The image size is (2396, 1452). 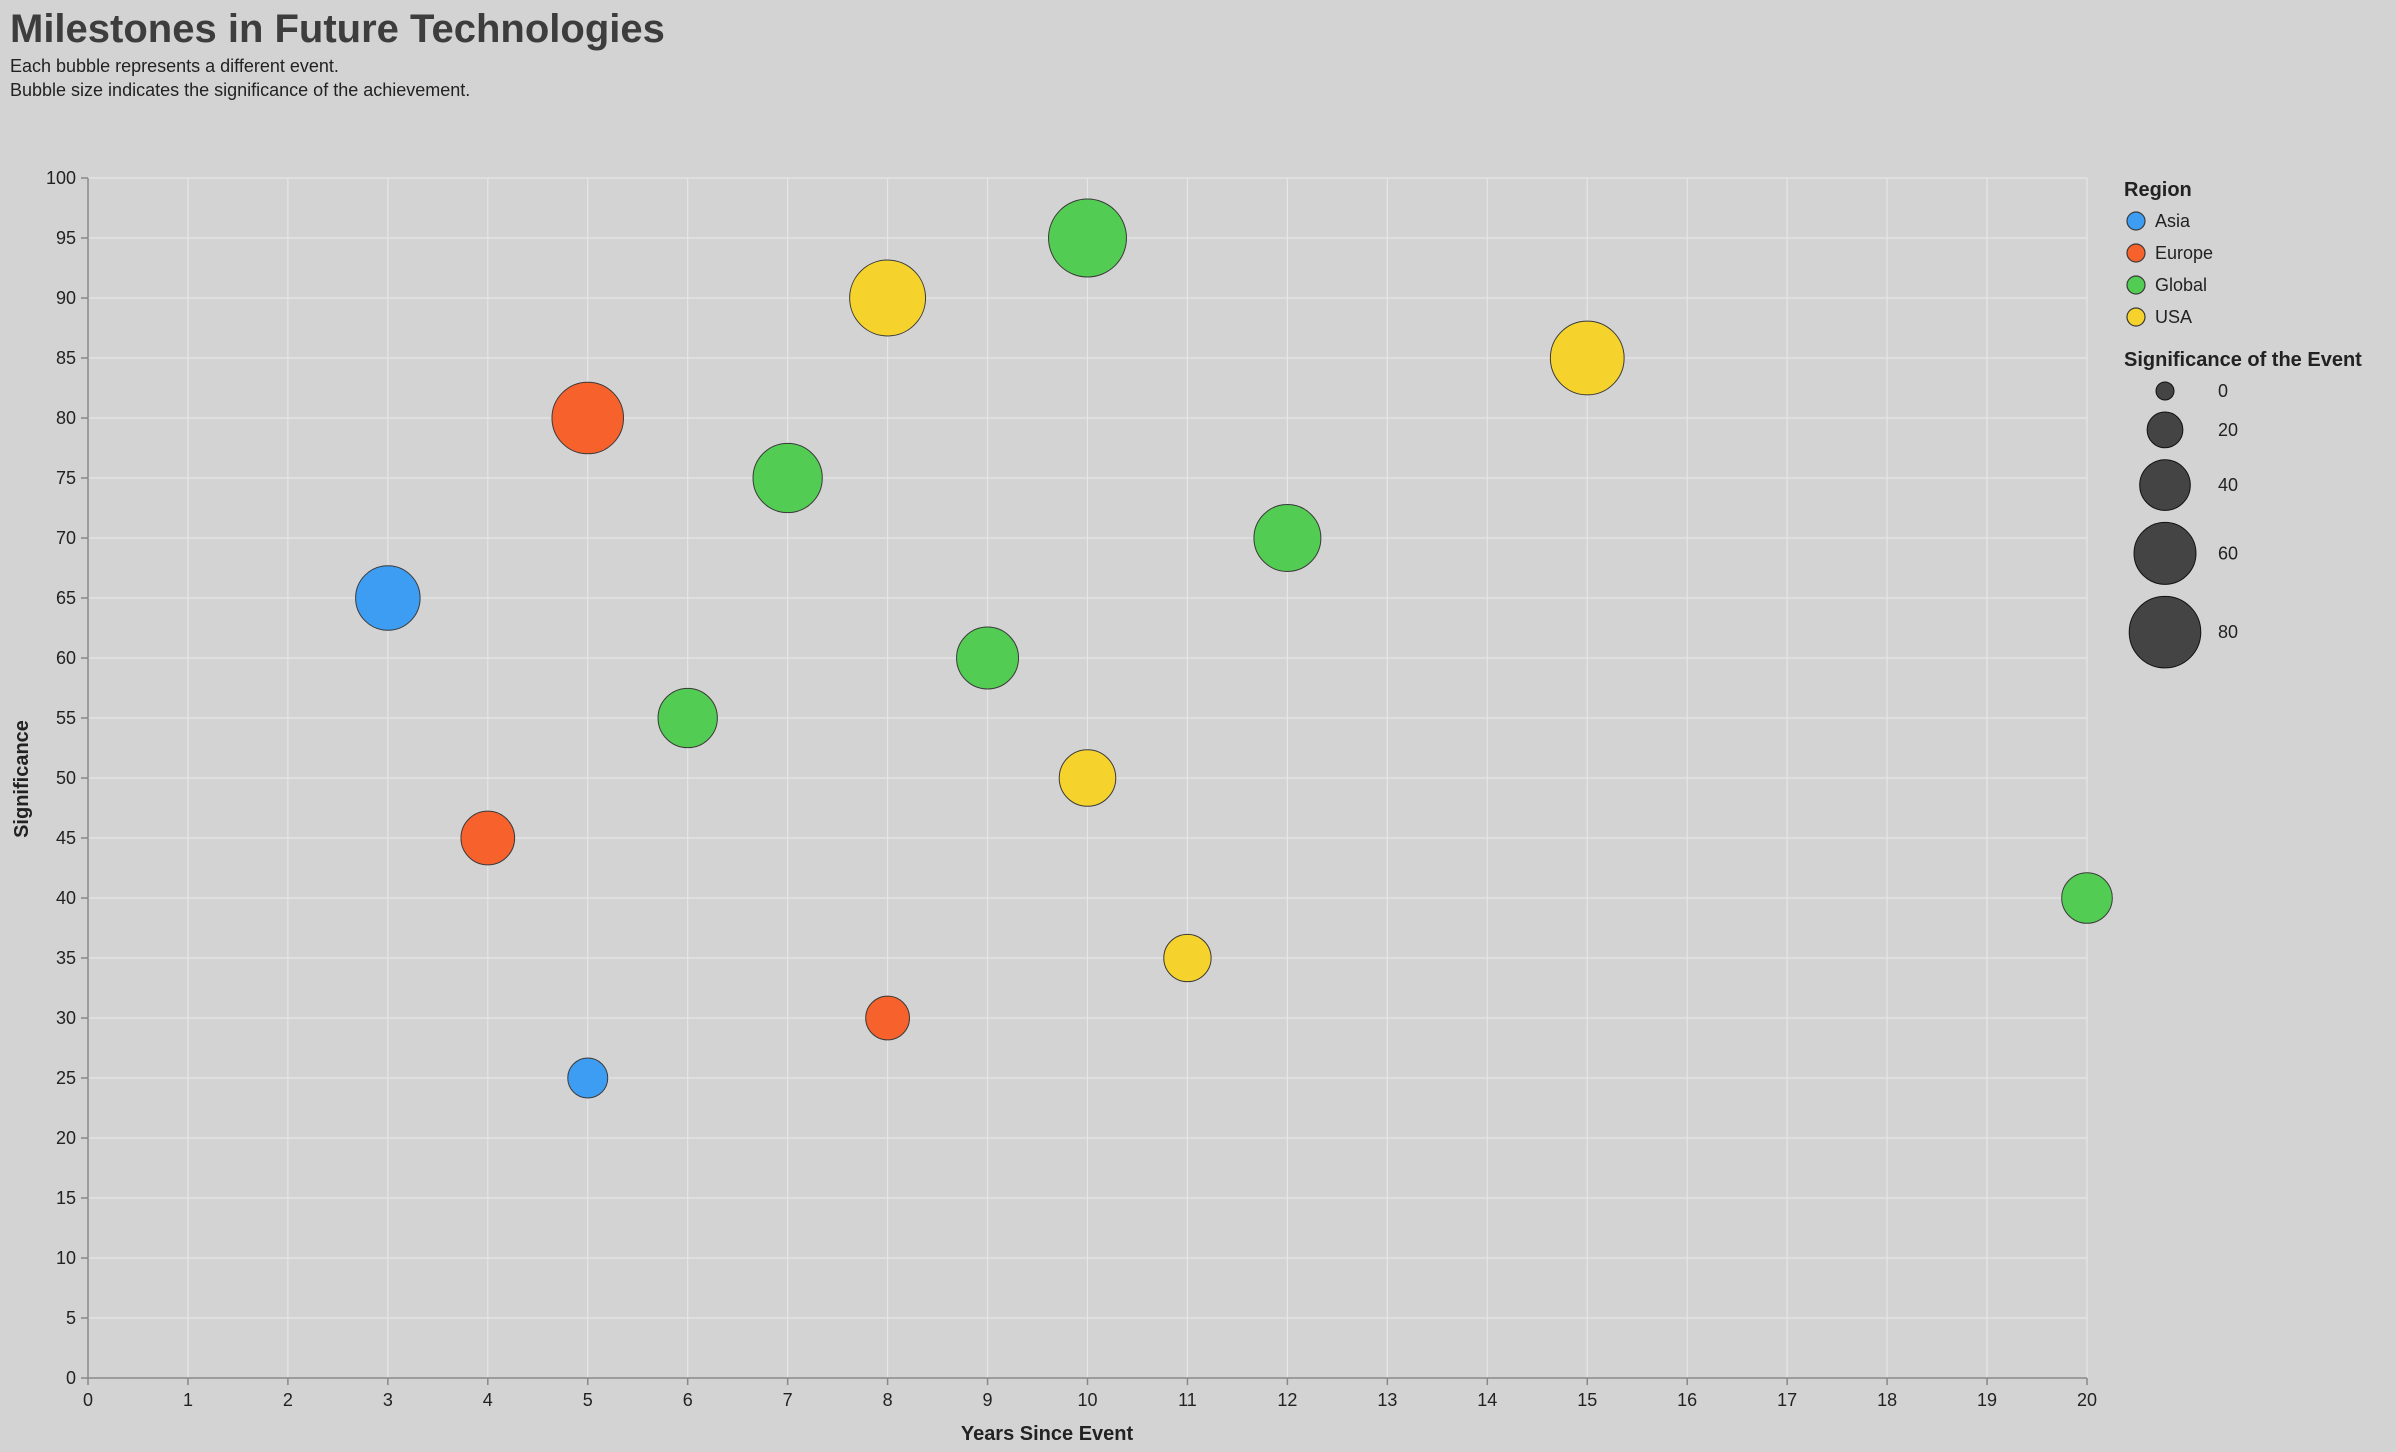 I want to click on y-tick-label: 85, so click(x=66, y=358).